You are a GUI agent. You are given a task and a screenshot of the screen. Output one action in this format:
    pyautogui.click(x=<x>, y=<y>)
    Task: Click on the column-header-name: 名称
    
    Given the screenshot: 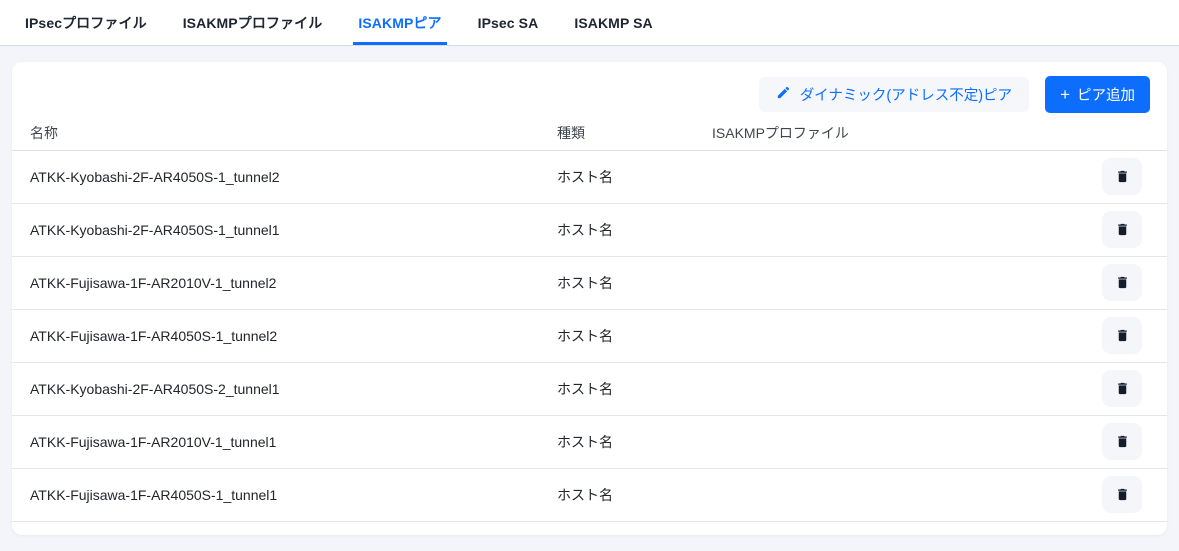 What is the action you would take?
    pyautogui.click(x=284, y=133)
    